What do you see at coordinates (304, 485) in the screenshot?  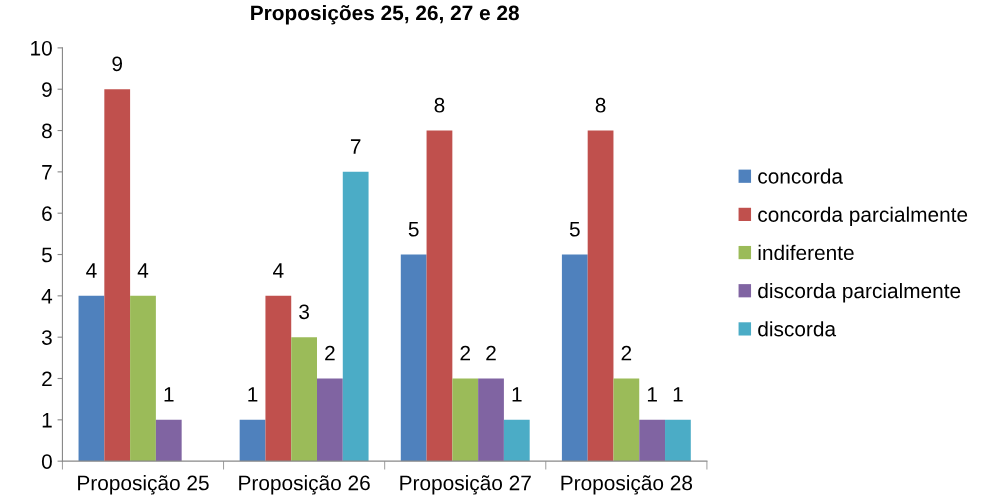 I see `x-tick-label: Proposição 26` at bounding box center [304, 485].